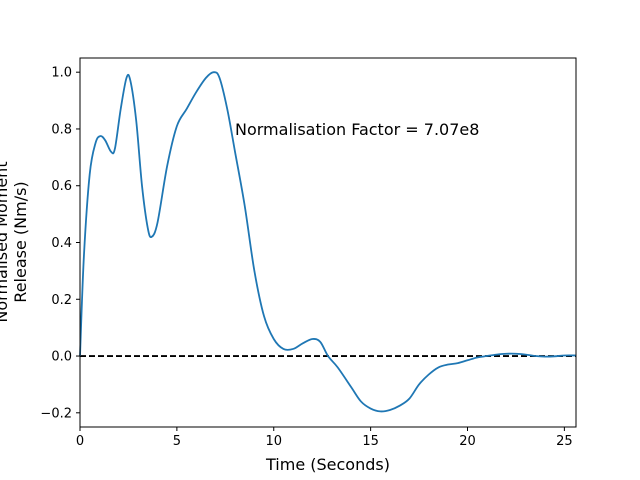 This screenshot has width=640, height=480. Describe the element at coordinates (5, 241) in the screenshot. I see `y-axis-label-line-1: Normalised Moment` at that location.